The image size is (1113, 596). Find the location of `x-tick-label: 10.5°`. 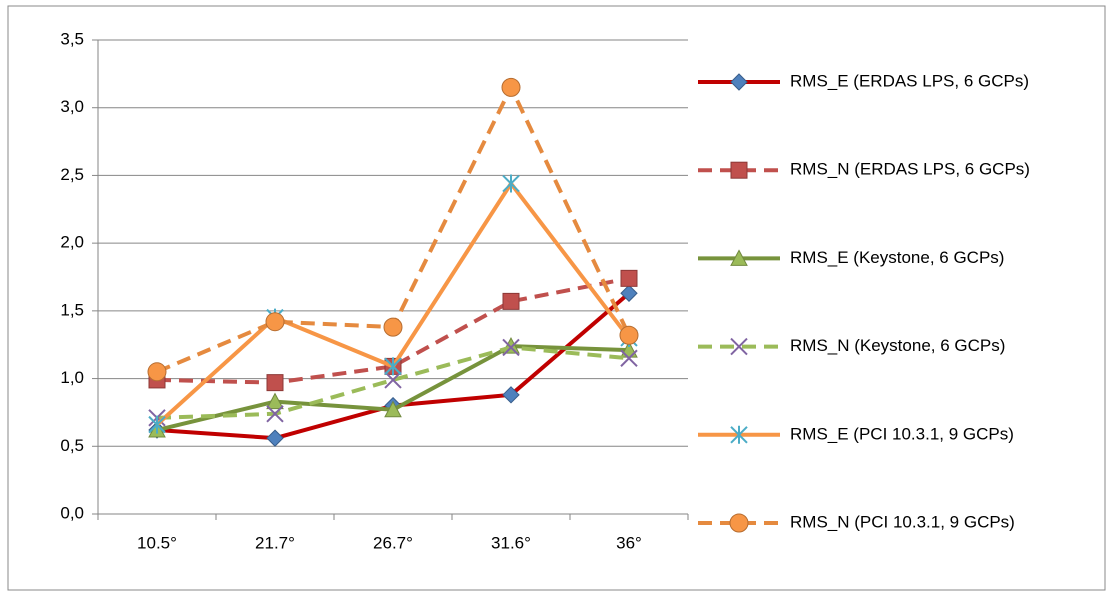

x-tick-label: 10.5° is located at coordinates (157, 542).